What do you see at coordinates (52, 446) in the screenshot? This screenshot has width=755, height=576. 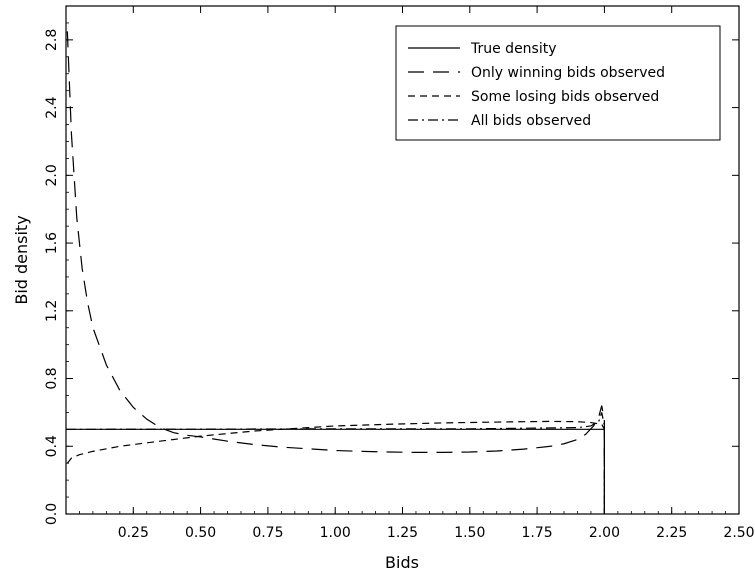 I see `y-tick-label: 0.4` at bounding box center [52, 446].